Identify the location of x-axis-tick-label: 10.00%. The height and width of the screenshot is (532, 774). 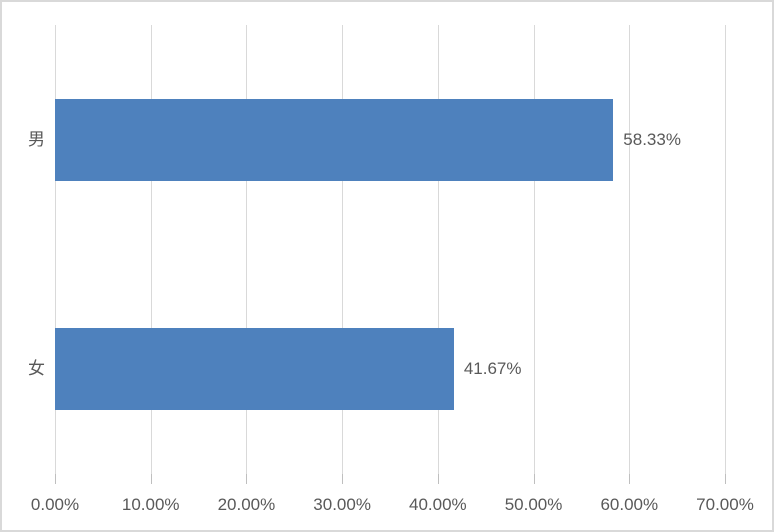
(150, 504).